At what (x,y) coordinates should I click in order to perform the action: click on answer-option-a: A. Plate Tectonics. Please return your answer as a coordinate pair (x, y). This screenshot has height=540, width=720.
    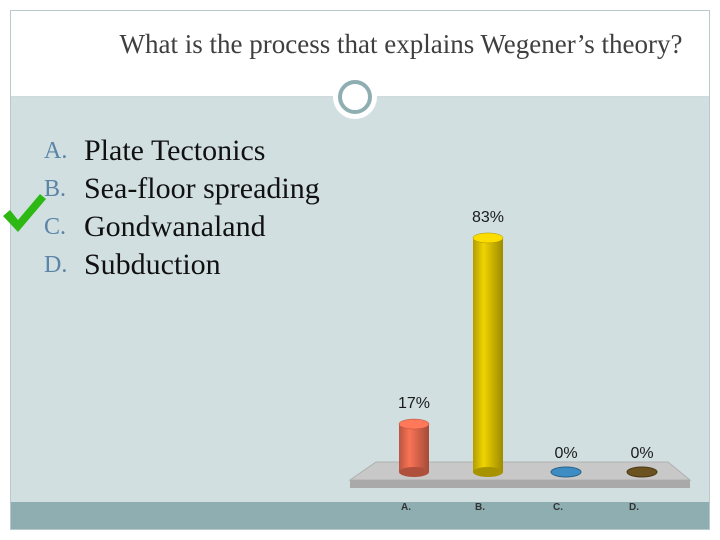
    Looking at the image, I should click on (204, 151).